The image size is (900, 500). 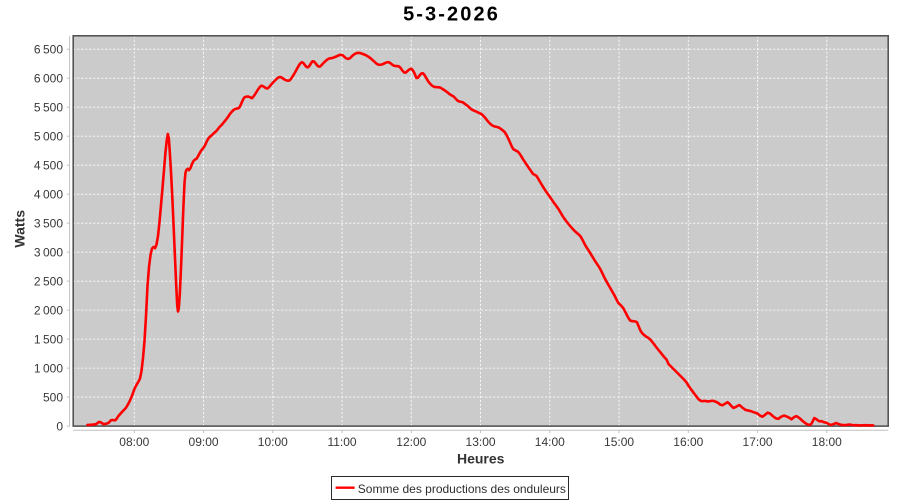 I want to click on svg-text: Heures, so click(x=481, y=459).